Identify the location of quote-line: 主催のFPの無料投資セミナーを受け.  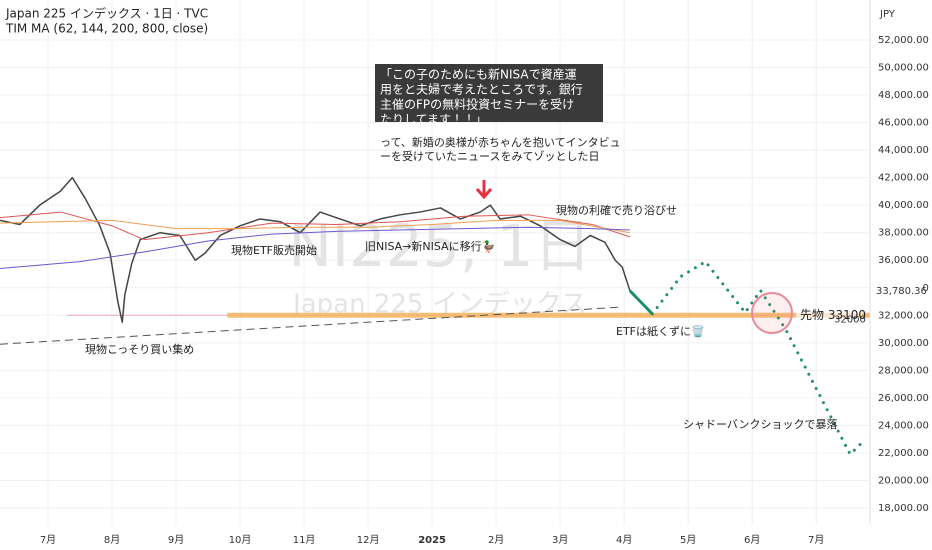
(477, 104).